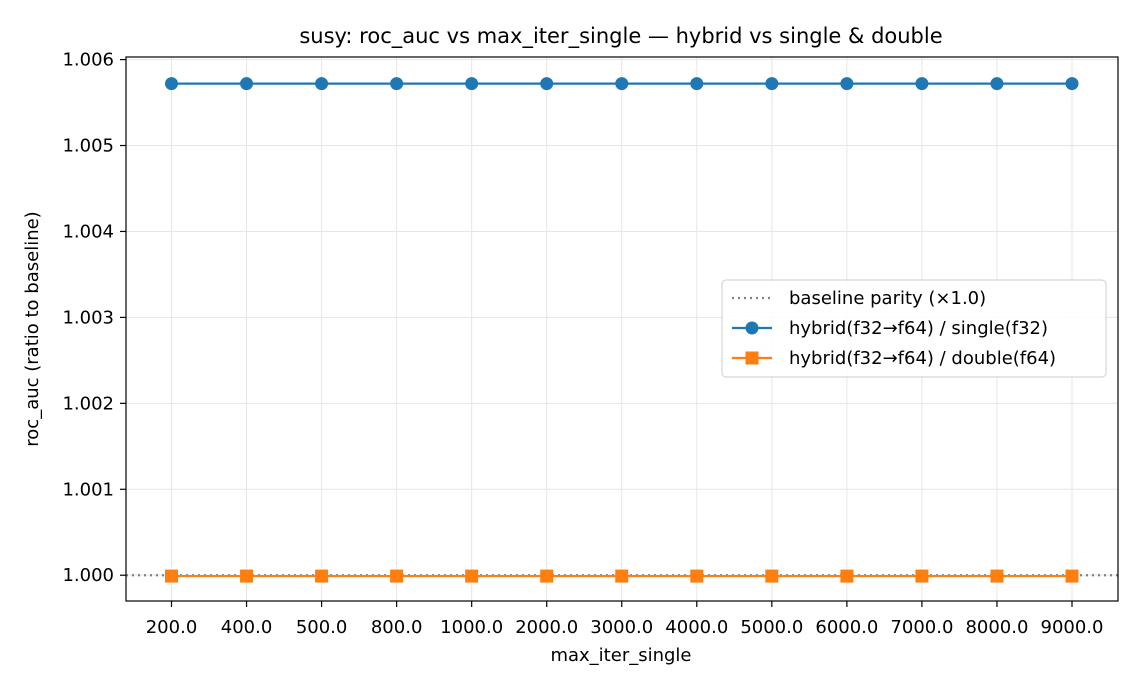 The width and height of the screenshot is (1140, 690). What do you see at coordinates (918, 328) in the screenshot?
I see `legend-single-label: hybrid(f32→f64) / single(f32)` at bounding box center [918, 328].